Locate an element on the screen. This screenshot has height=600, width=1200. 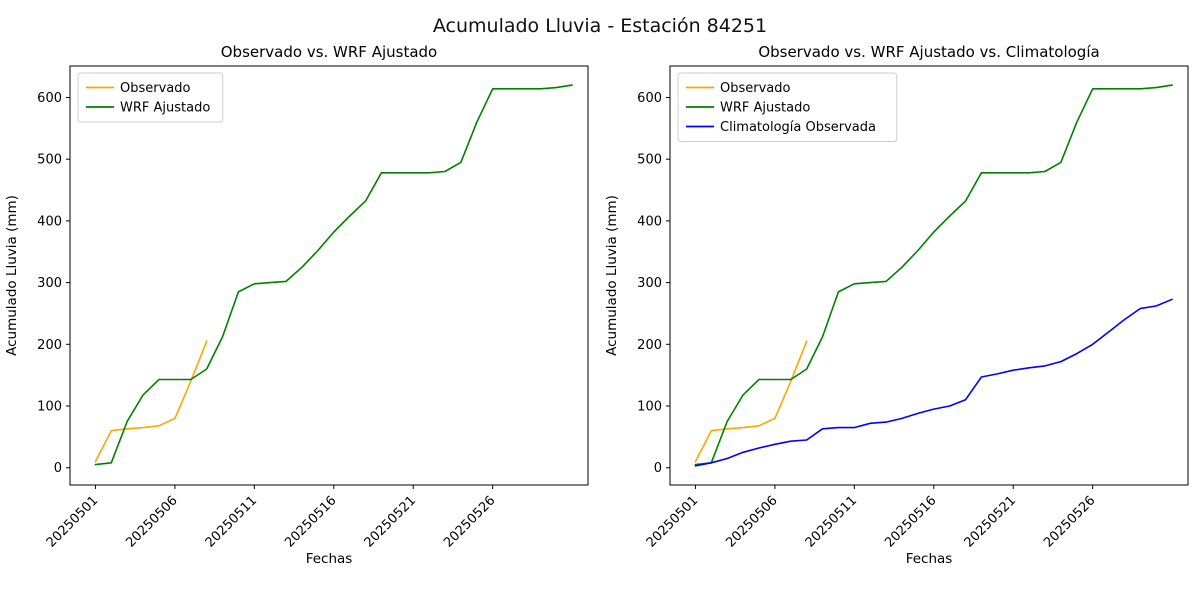
legend-label: Climatología Observada is located at coordinates (798, 127).